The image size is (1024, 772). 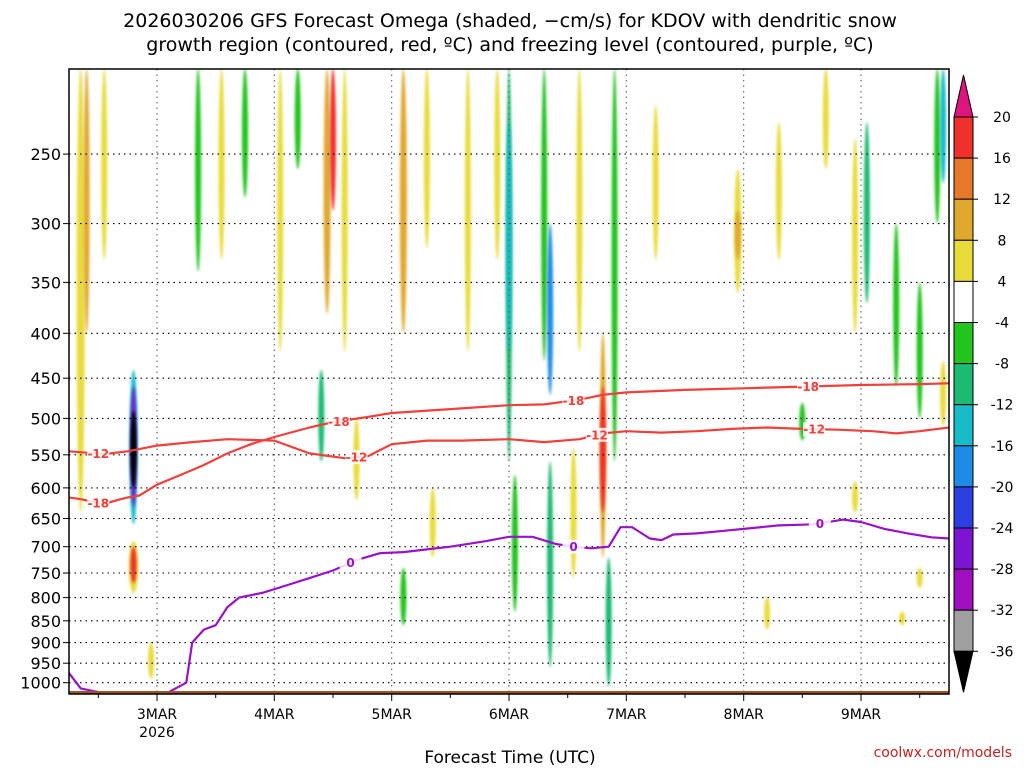 I want to click on y-tick-label: 900, so click(x=45, y=643).